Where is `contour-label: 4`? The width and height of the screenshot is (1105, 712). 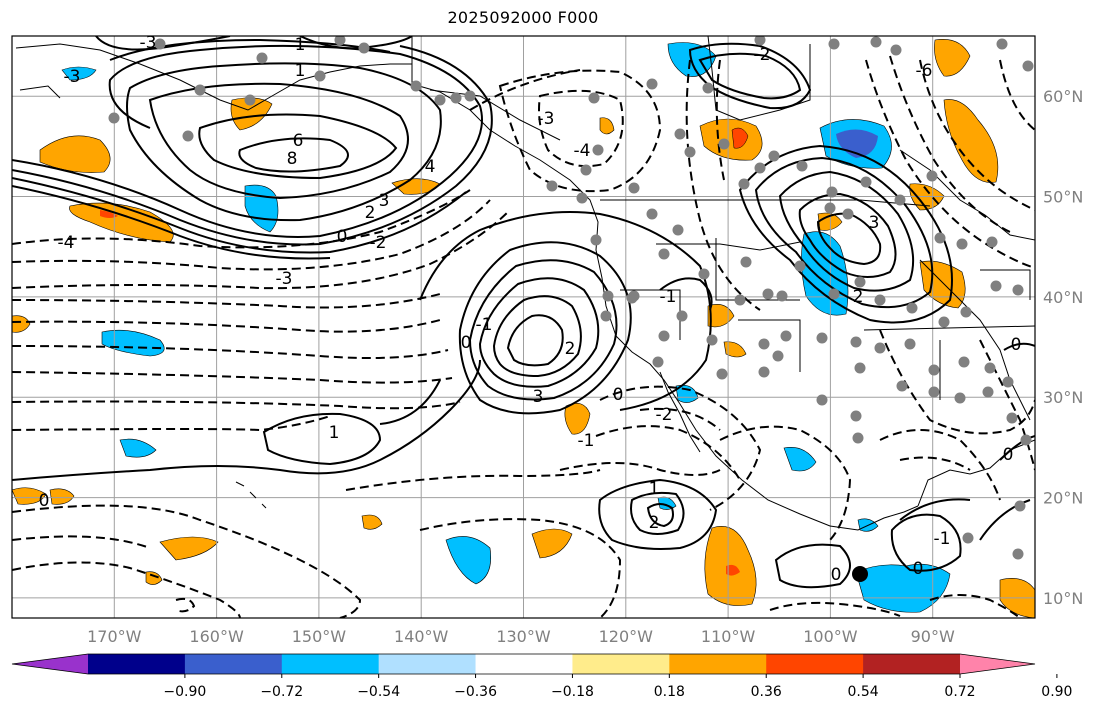
contour-label: 4 is located at coordinates (430, 167).